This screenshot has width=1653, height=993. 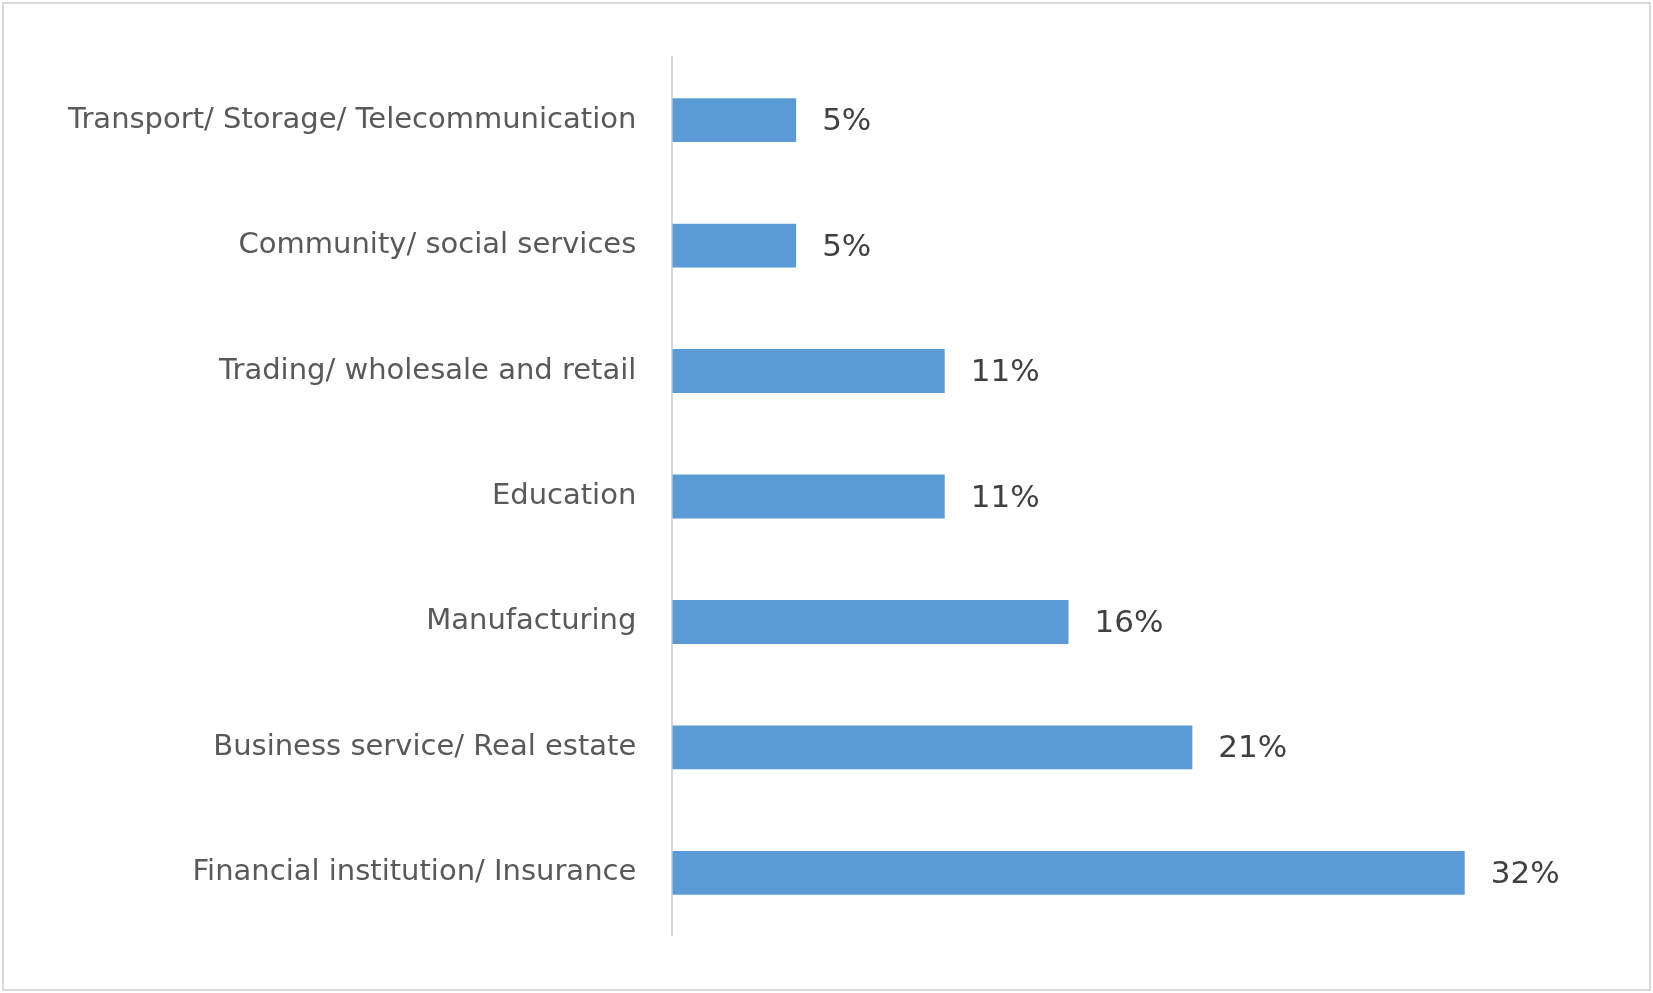 What do you see at coordinates (425, 744) in the screenshot?
I see `y-tick-label: Business service/ Real estate` at bounding box center [425, 744].